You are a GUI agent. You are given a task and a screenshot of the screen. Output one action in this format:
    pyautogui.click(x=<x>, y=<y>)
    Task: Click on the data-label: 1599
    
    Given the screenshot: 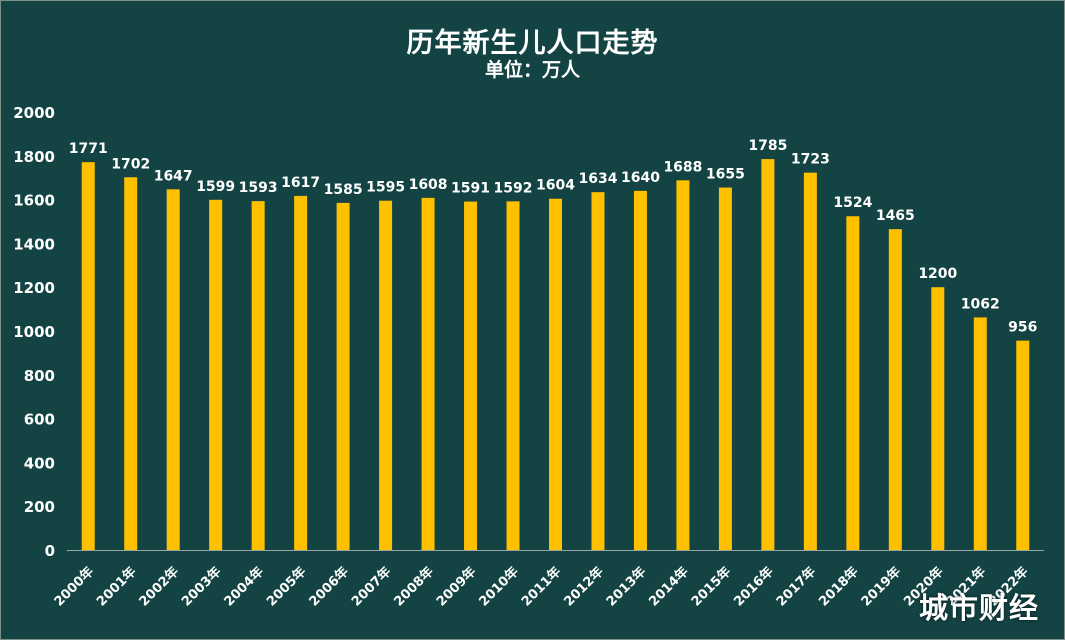 What is the action you would take?
    pyautogui.click(x=215, y=187)
    